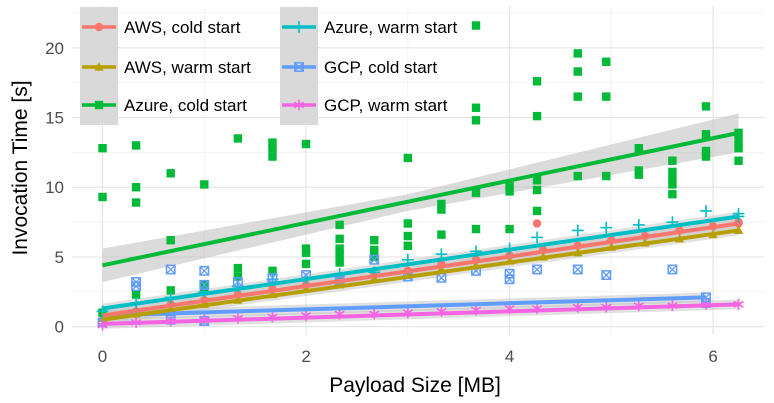 This screenshot has height=403, width=774. I want to click on y-tick-label: 10, so click(54, 187).